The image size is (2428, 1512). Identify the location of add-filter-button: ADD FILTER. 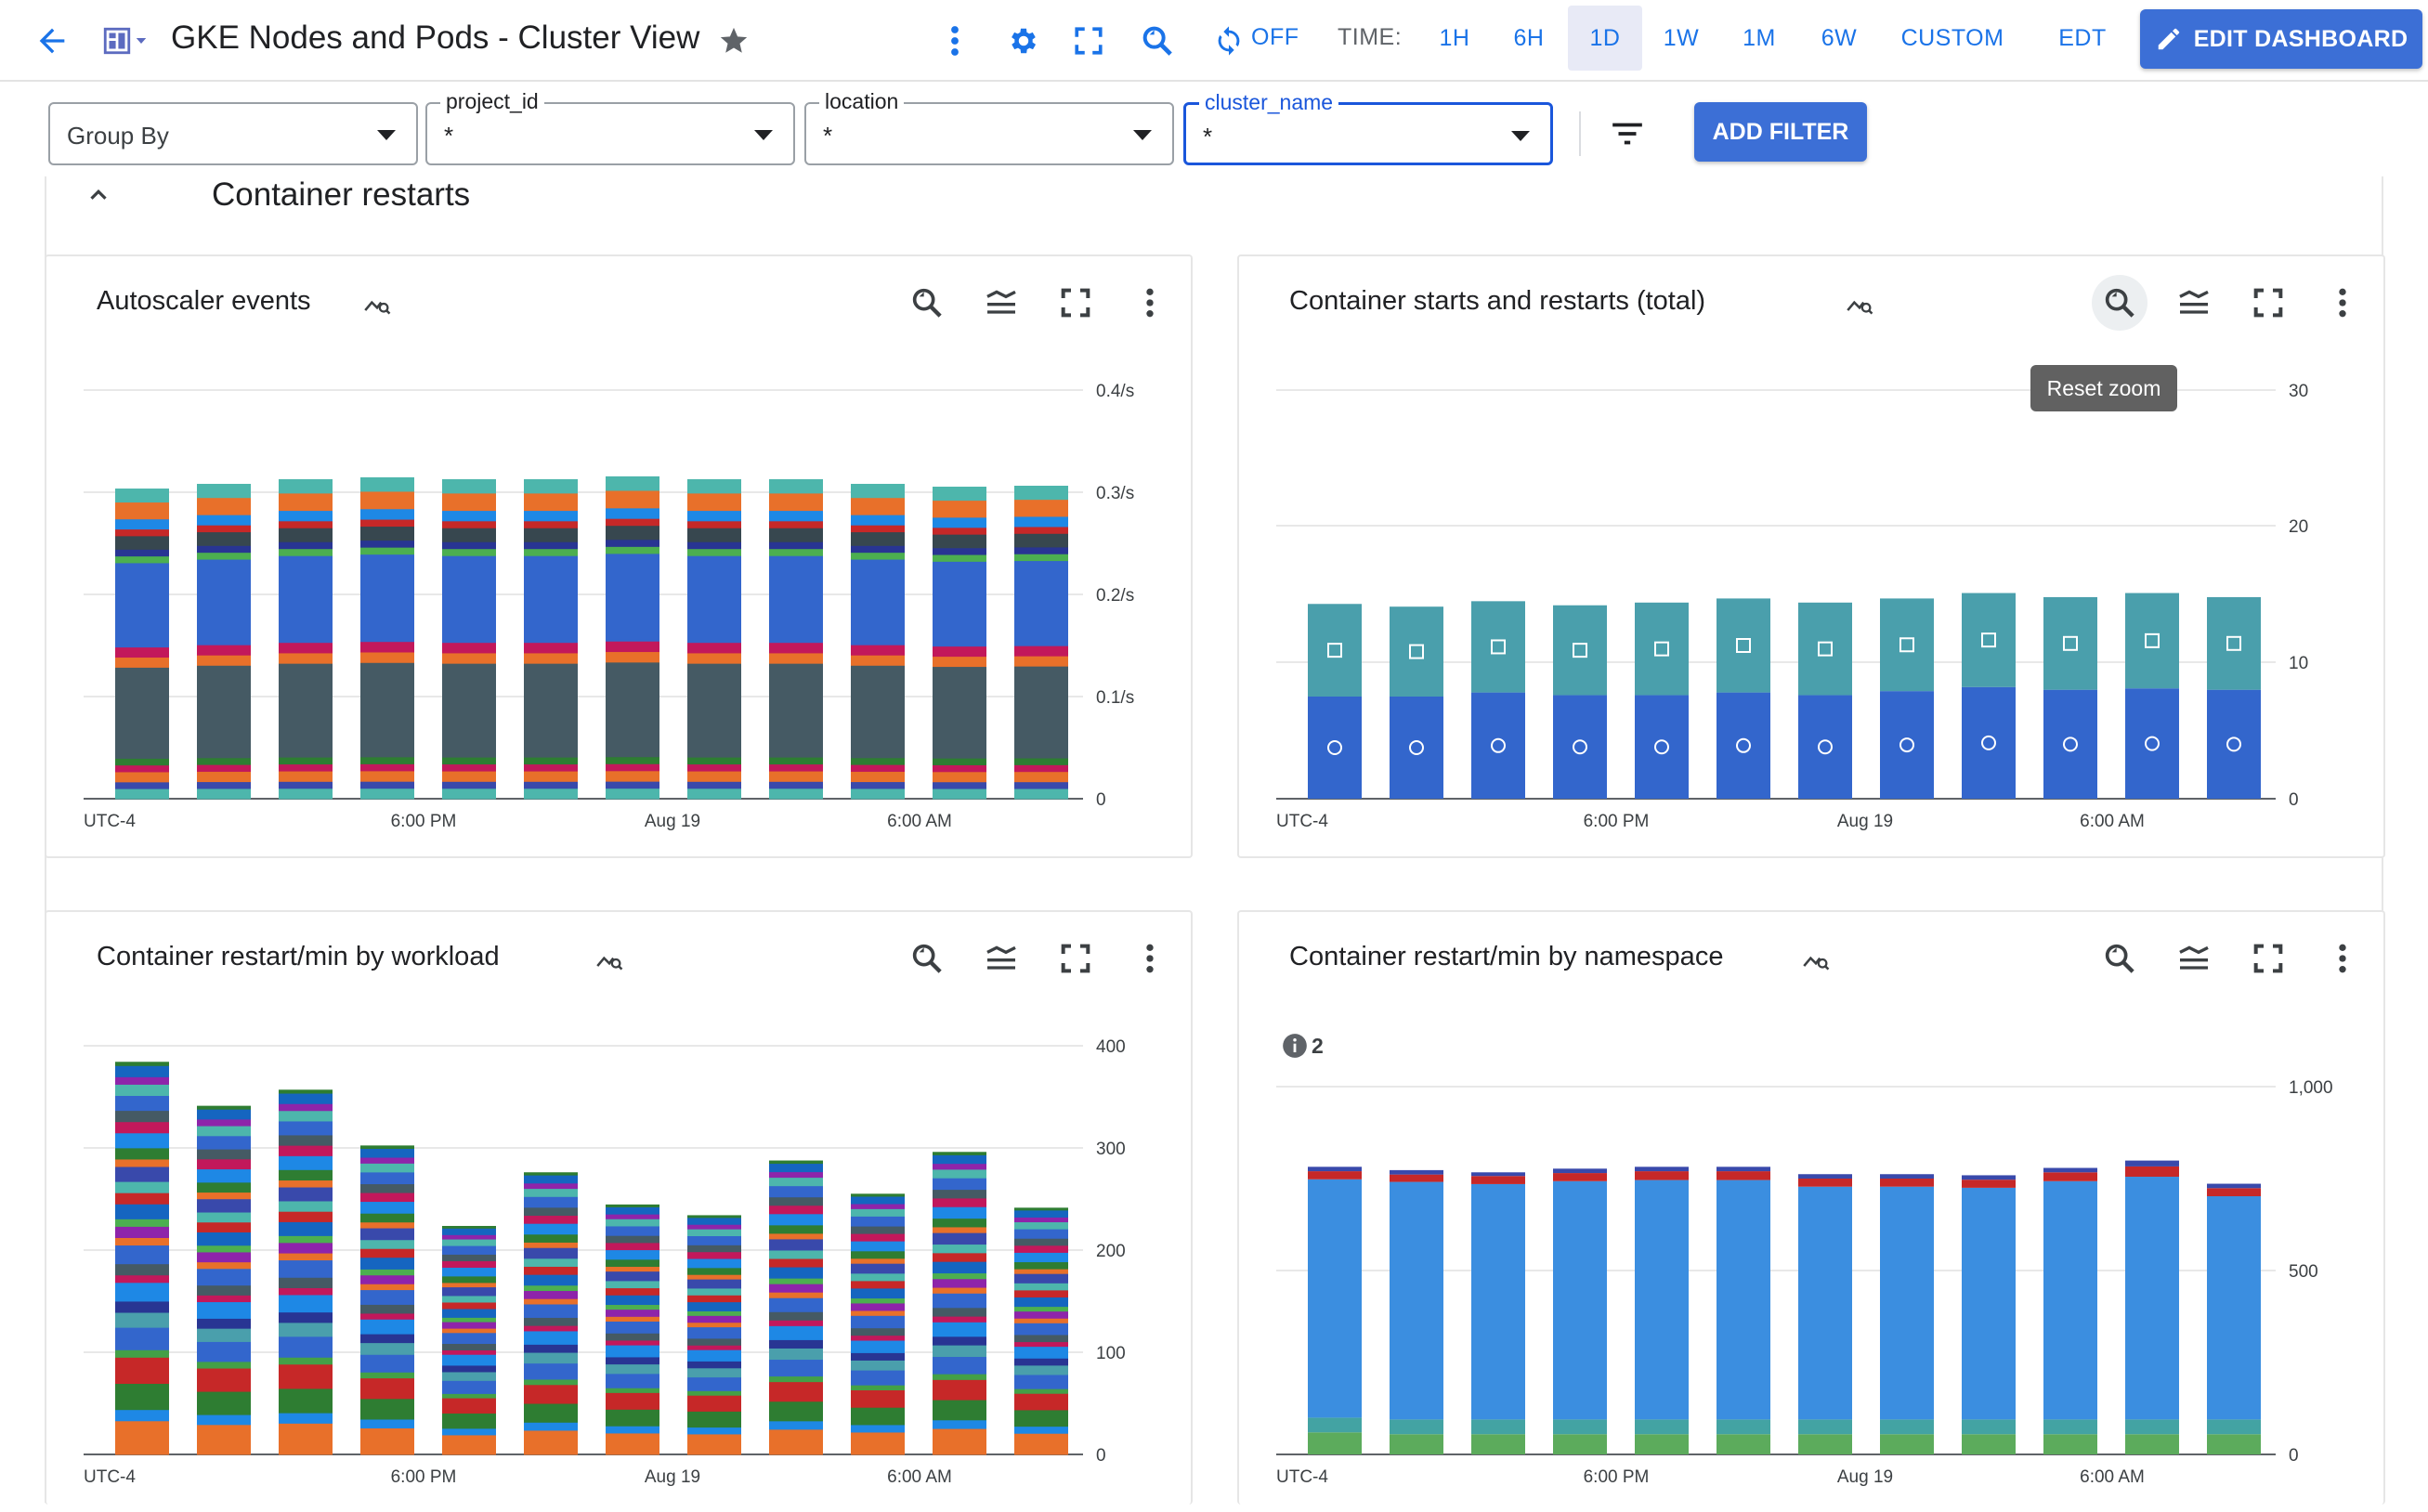
(1780, 132).